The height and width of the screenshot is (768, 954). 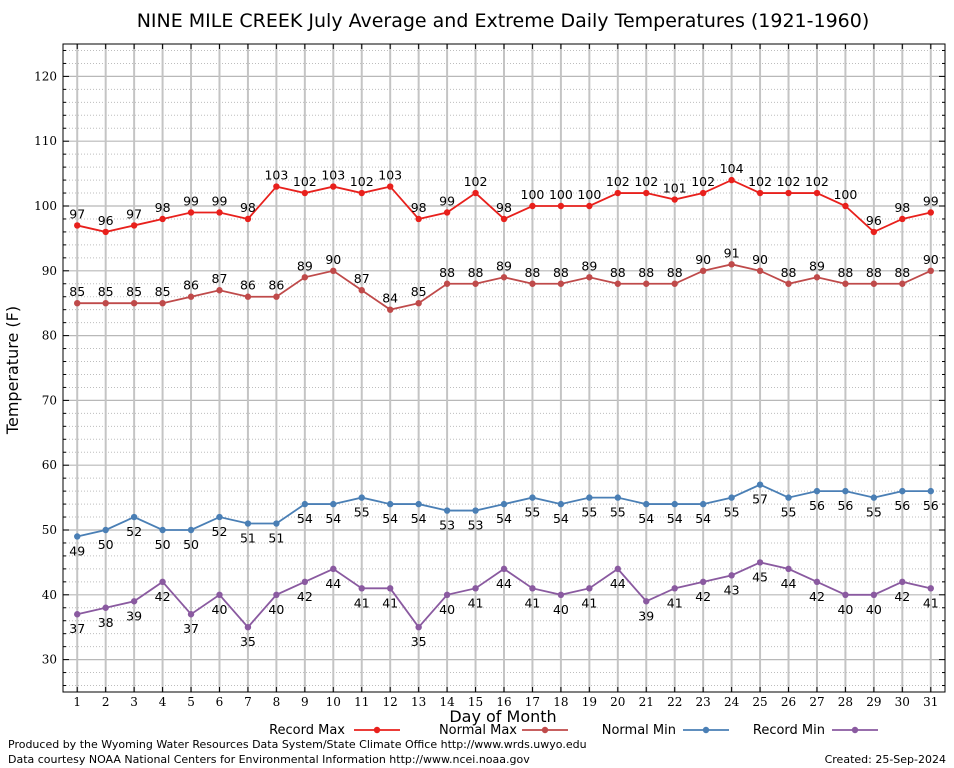 What do you see at coordinates (305, 702) in the screenshot?
I see `x-tick-label: 9` at bounding box center [305, 702].